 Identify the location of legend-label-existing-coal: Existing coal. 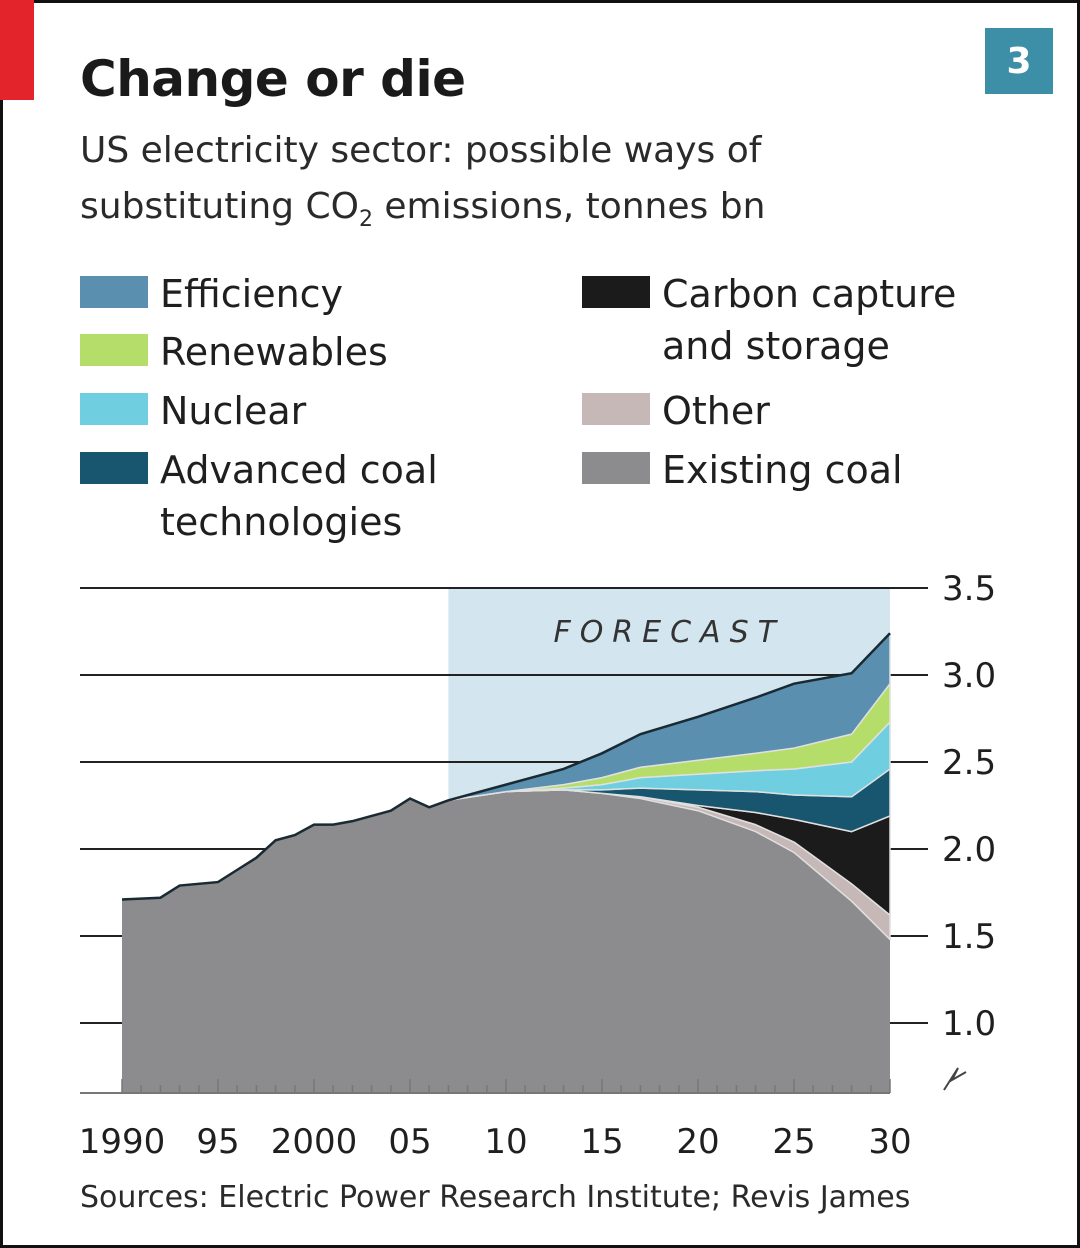
(782, 470).